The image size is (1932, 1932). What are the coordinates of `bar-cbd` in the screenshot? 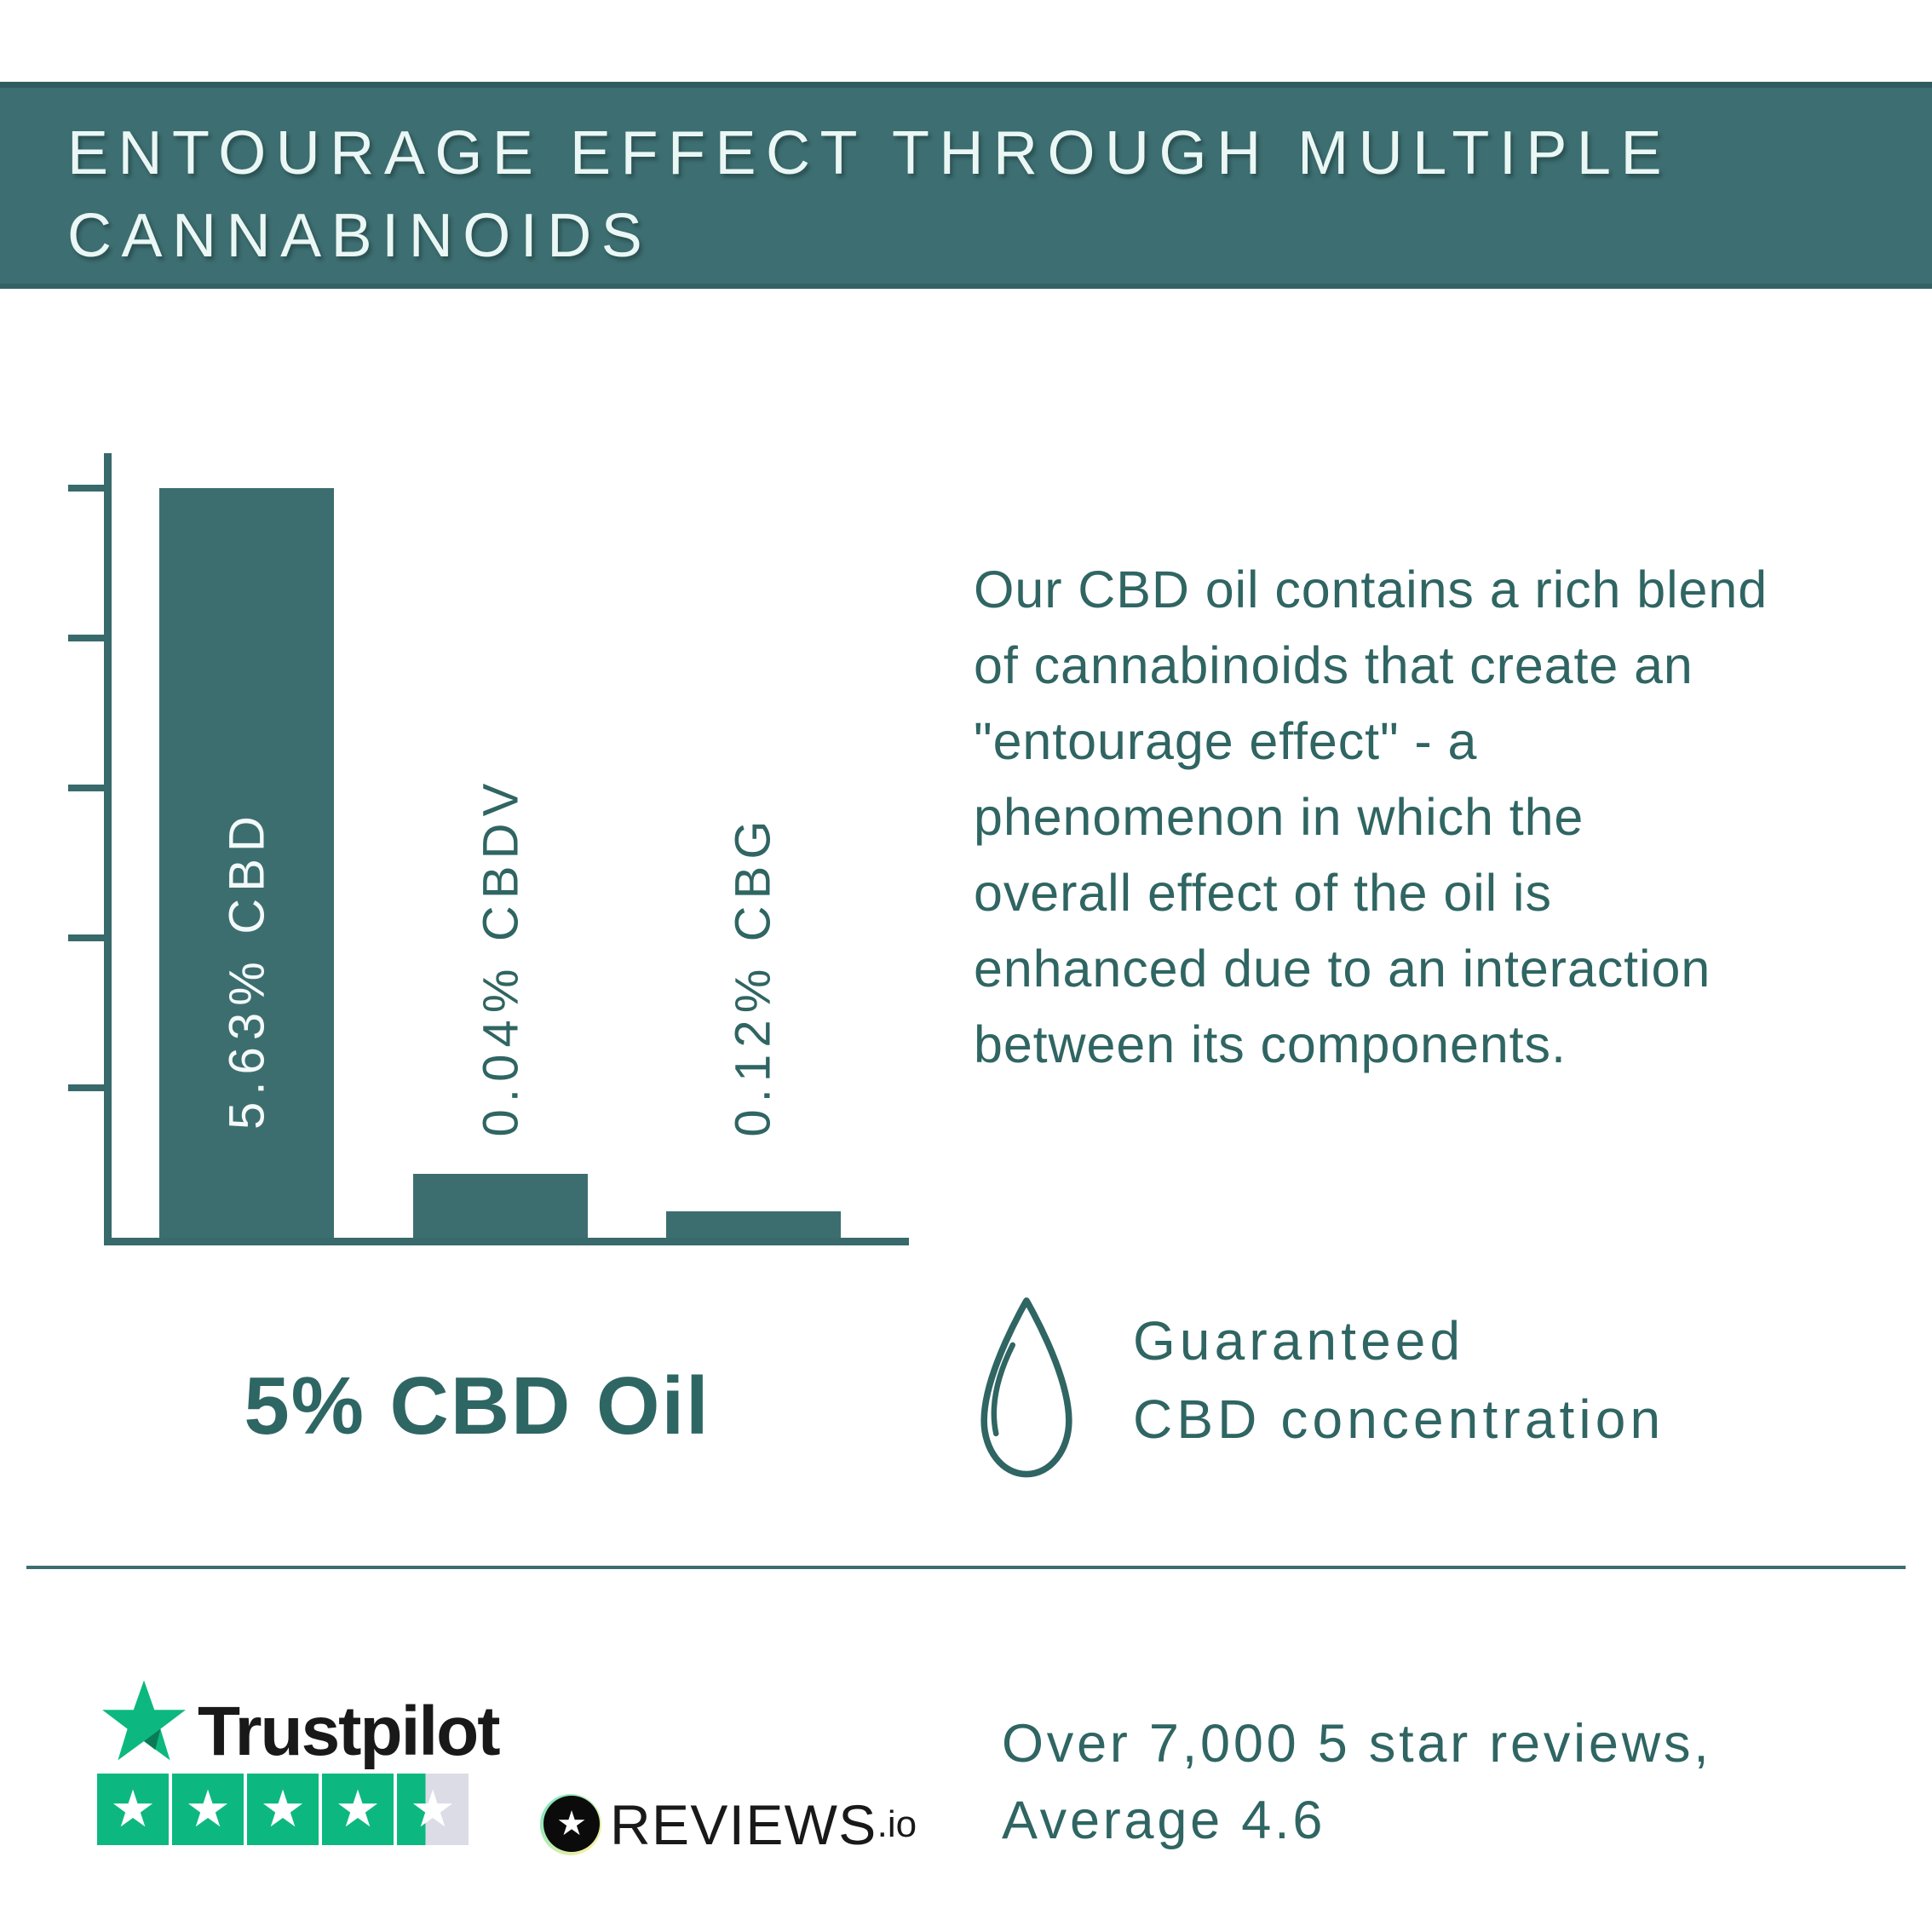 It's located at (246, 863).